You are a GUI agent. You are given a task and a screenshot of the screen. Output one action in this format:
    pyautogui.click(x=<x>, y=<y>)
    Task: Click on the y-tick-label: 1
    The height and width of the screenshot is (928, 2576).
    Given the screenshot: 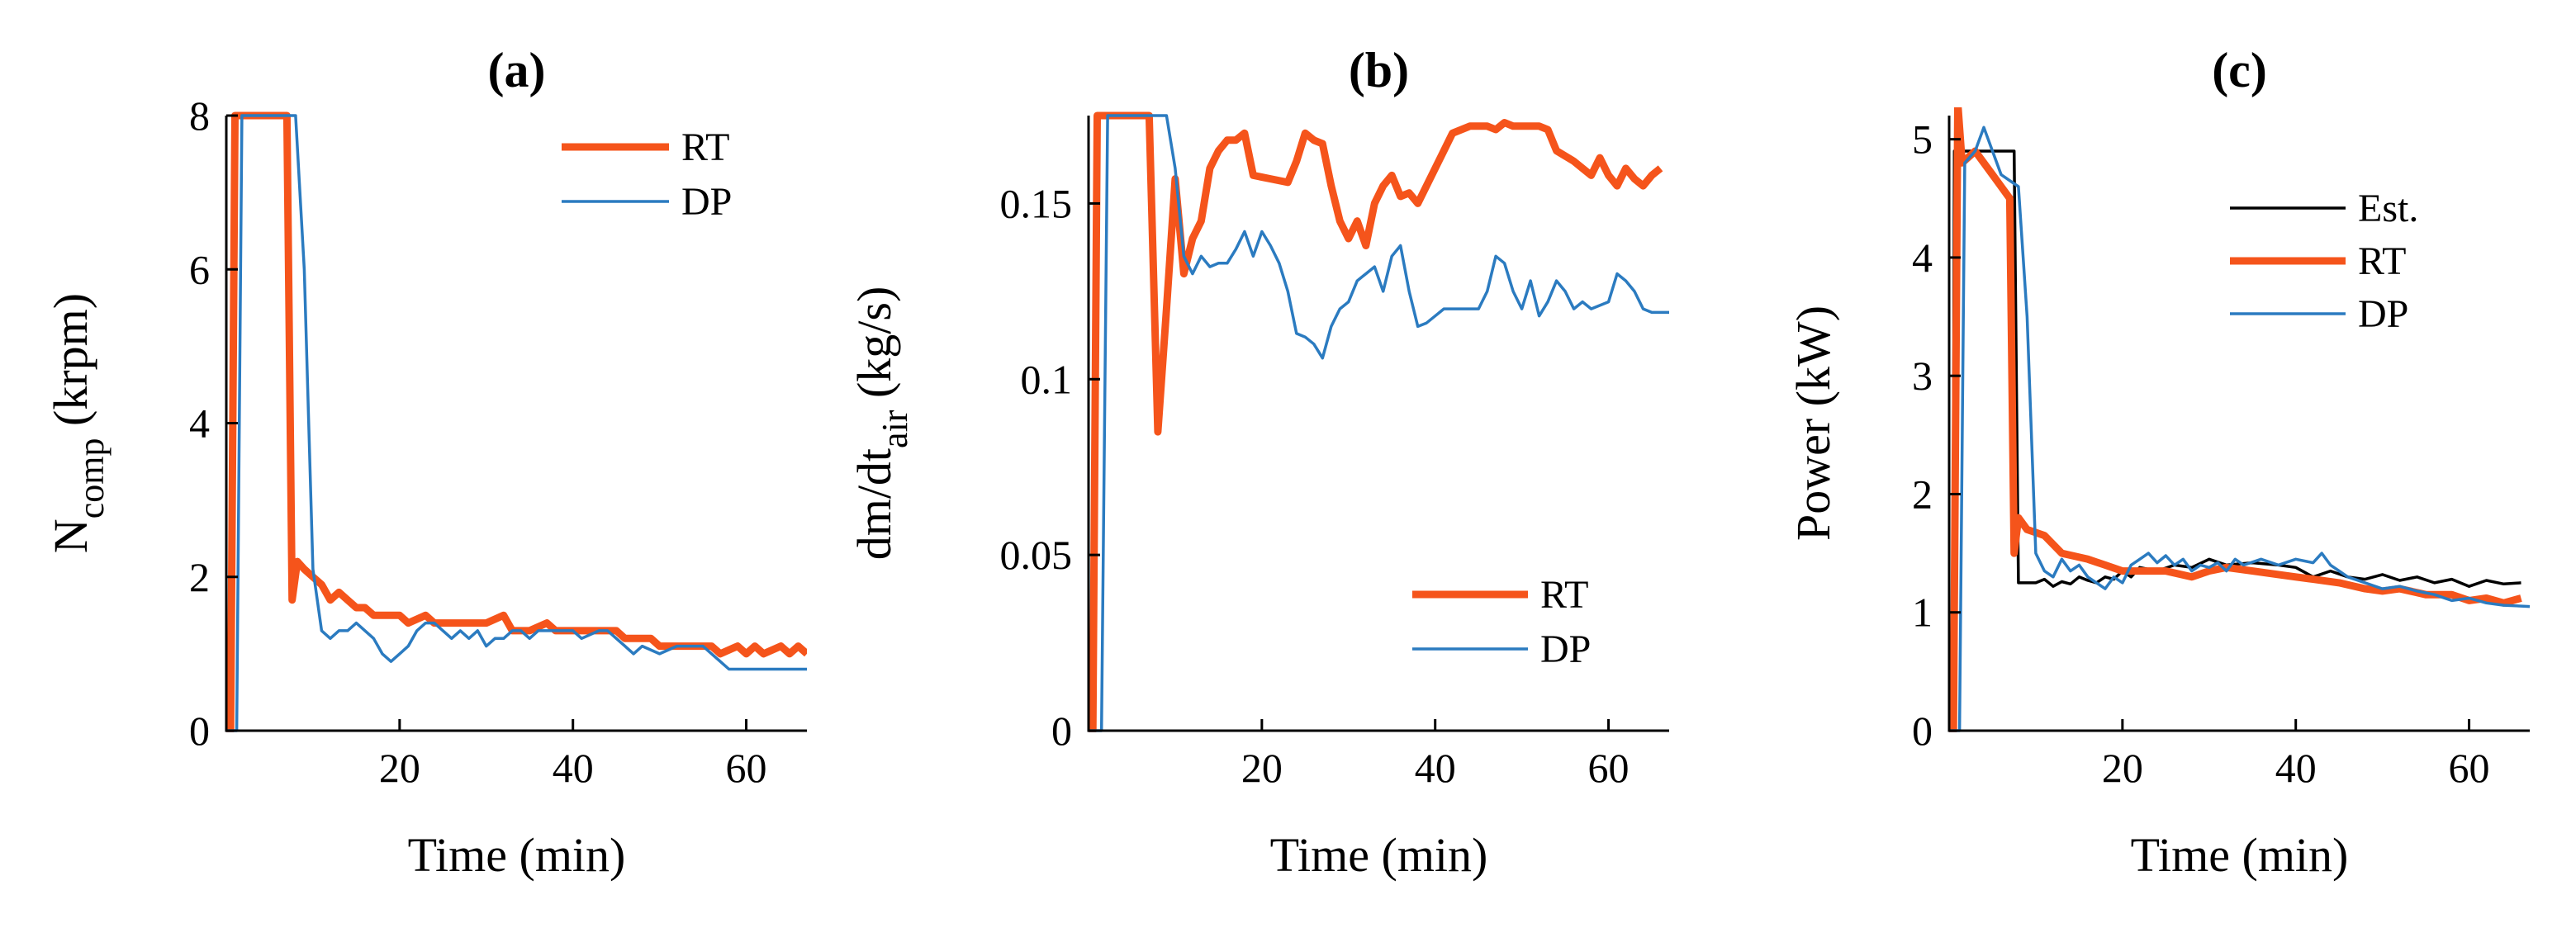 What is the action you would take?
    pyautogui.click(x=1923, y=612)
    